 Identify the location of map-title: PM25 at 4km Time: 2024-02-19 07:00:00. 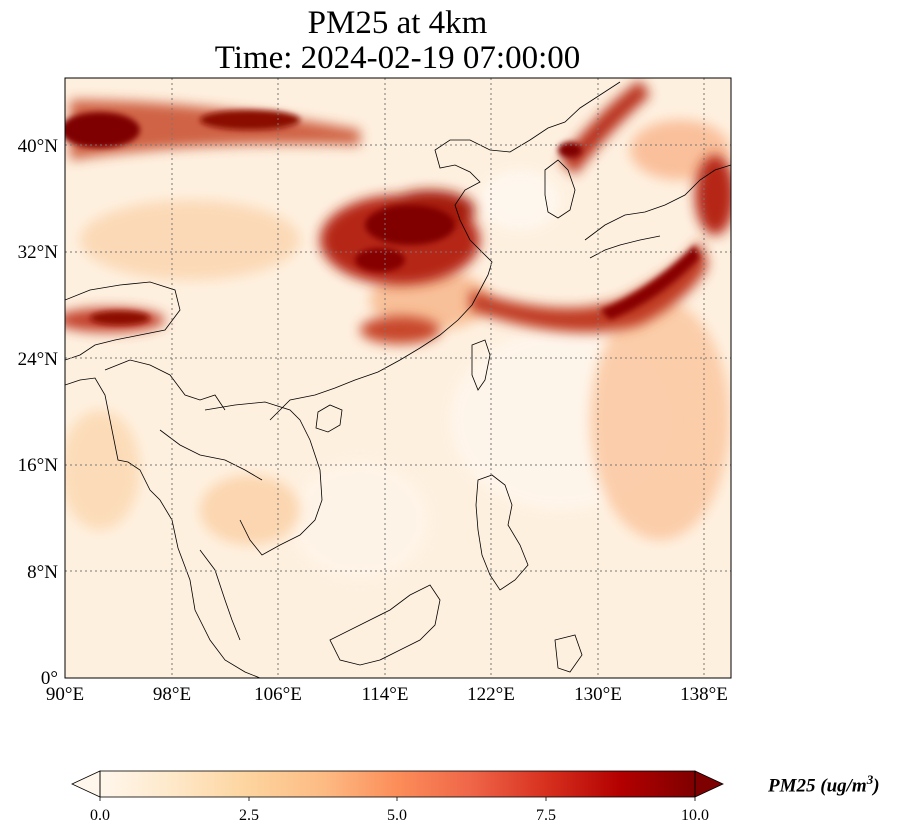
(397, 41).